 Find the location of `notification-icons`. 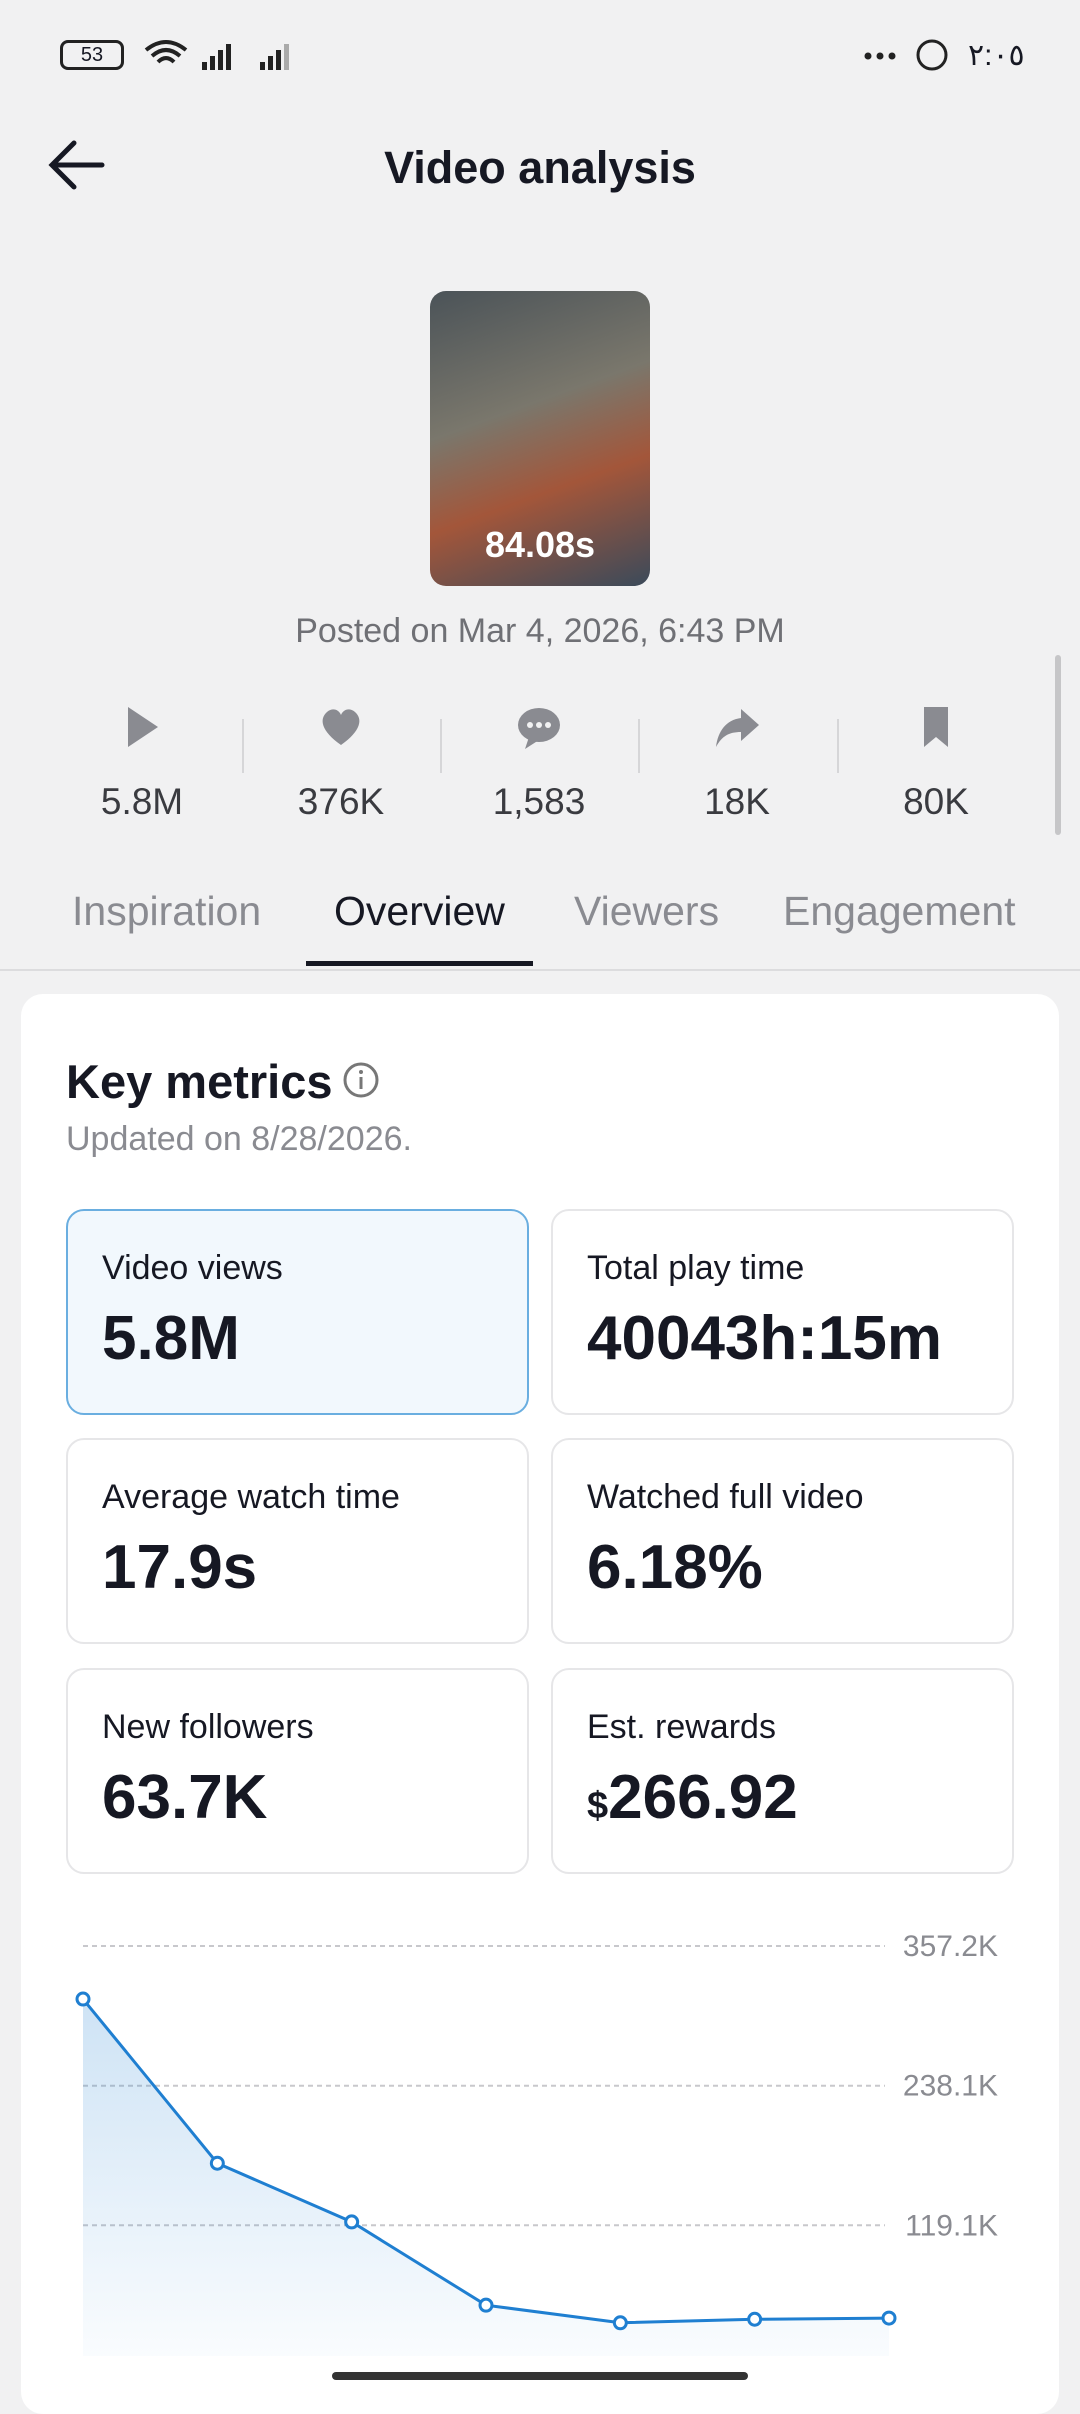

notification-icons is located at coordinates (906, 55).